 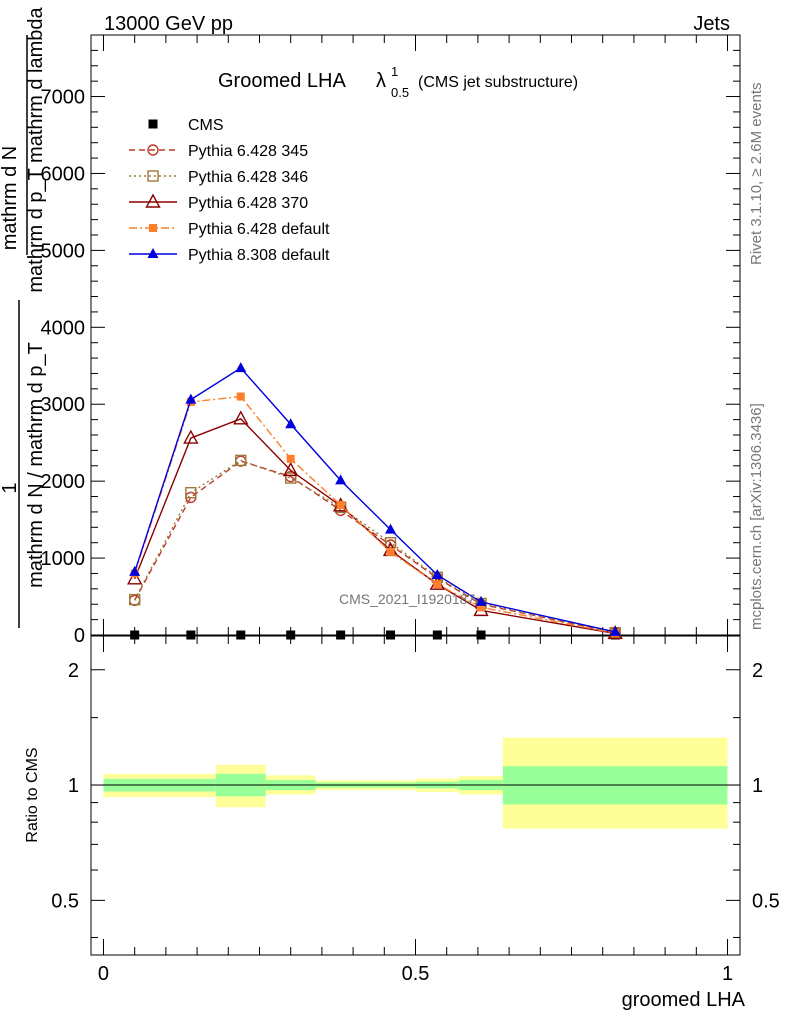 What do you see at coordinates (168, 24) in the screenshot?
I see `header-left-label: 13000 GeV pp` at bounding box center [168, 24].